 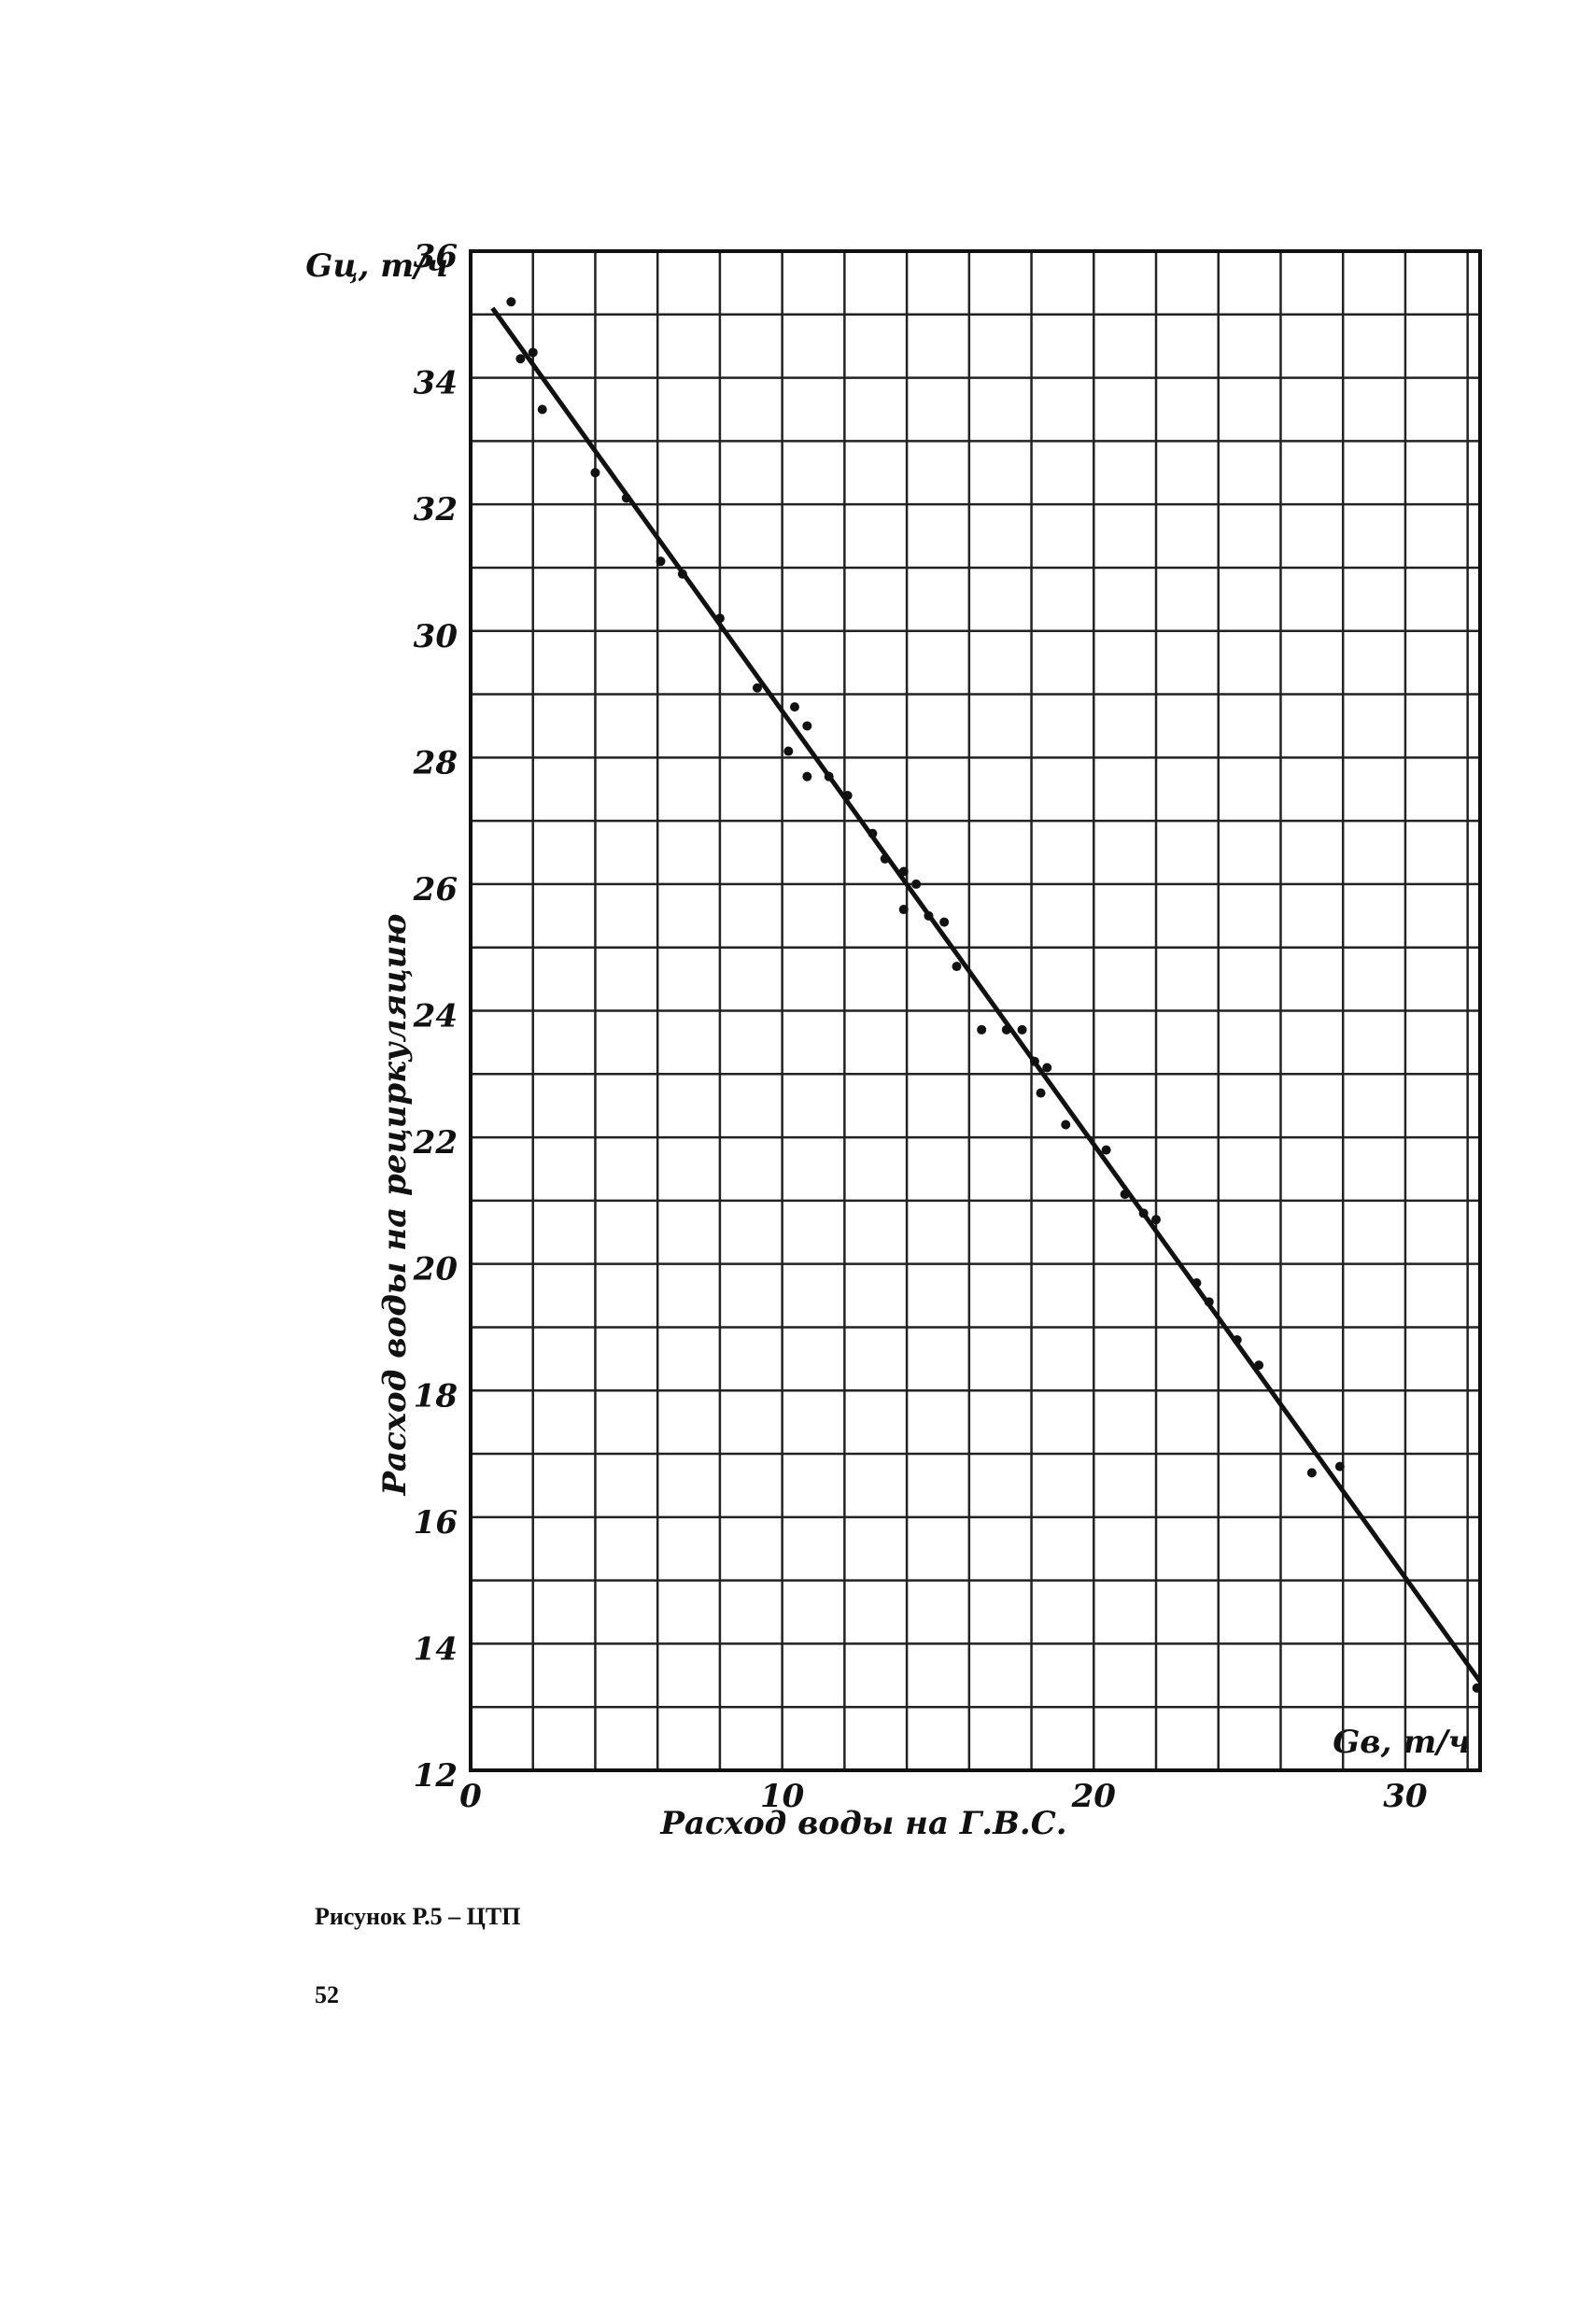 What do you see at coordinates (327, 1994) in the screenshot?
I see `page-number: 52` at bounding box center [327, 1994].